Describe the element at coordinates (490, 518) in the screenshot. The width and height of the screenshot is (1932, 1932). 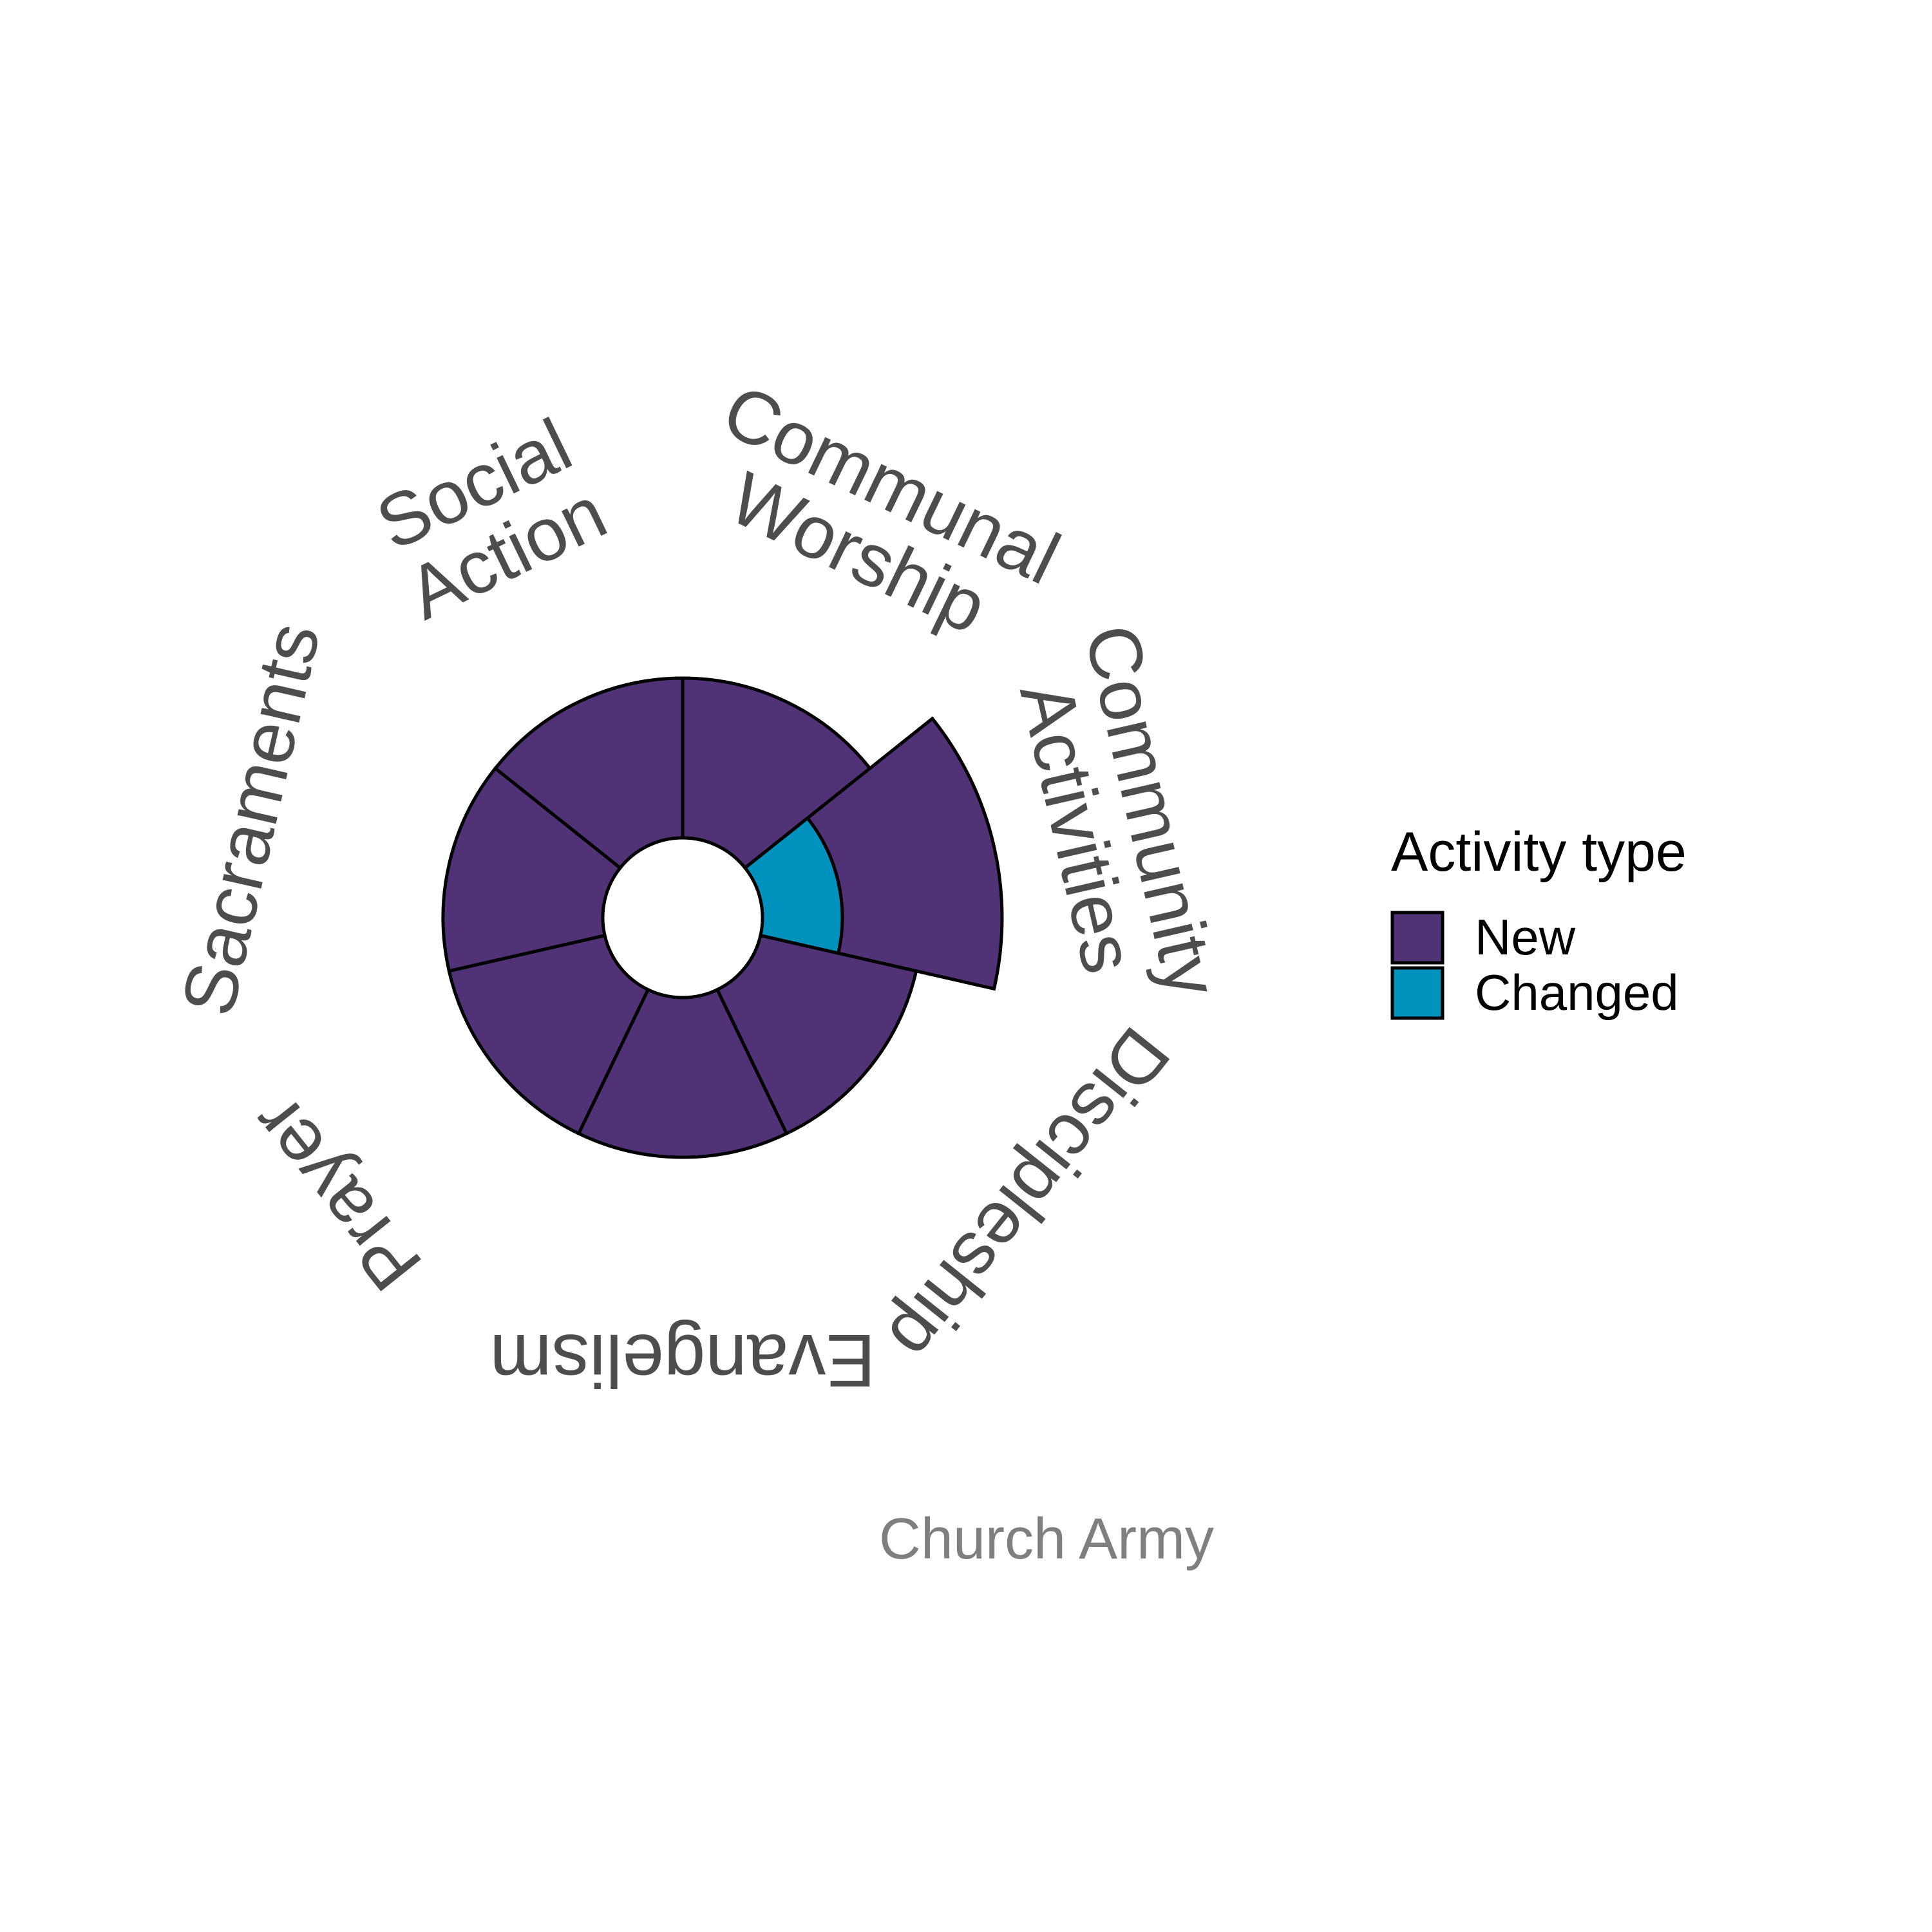
I see `category-label-social-action: SocialAction` at that location.